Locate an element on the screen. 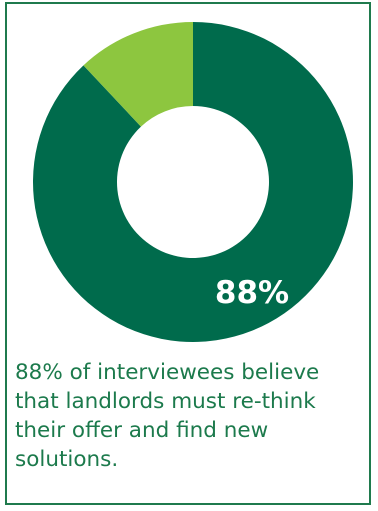 Image resolution: width=378 pixels, height=511 pixels. donut-labels: 88% is located at coordinates (252, 293).